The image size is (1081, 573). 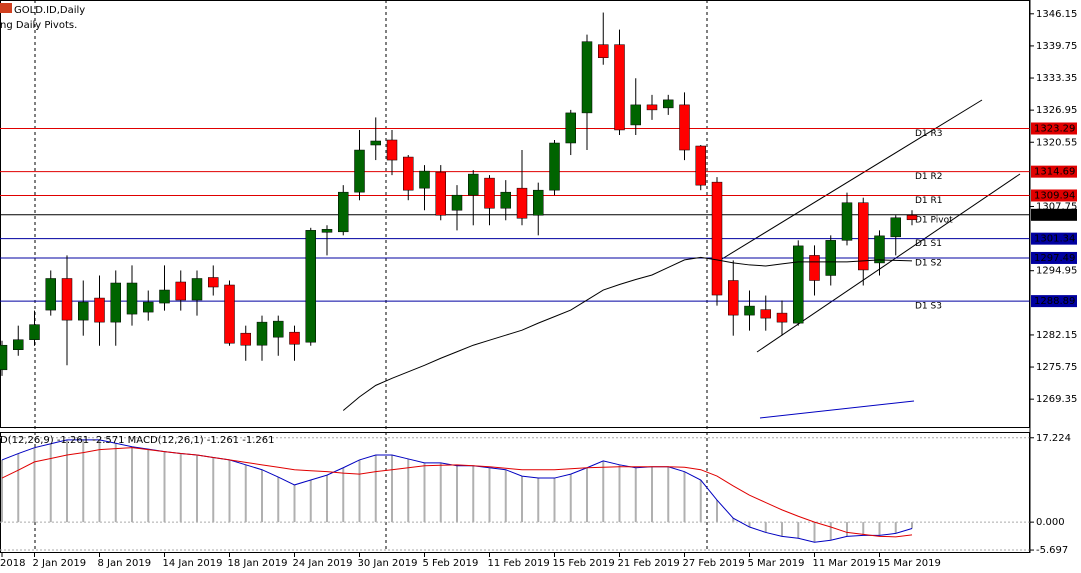 What do you see at coordinates (1056, 271) in the screenshot?
I see `y-tick-label: 1294.95` at bounding box center [1056, 271].